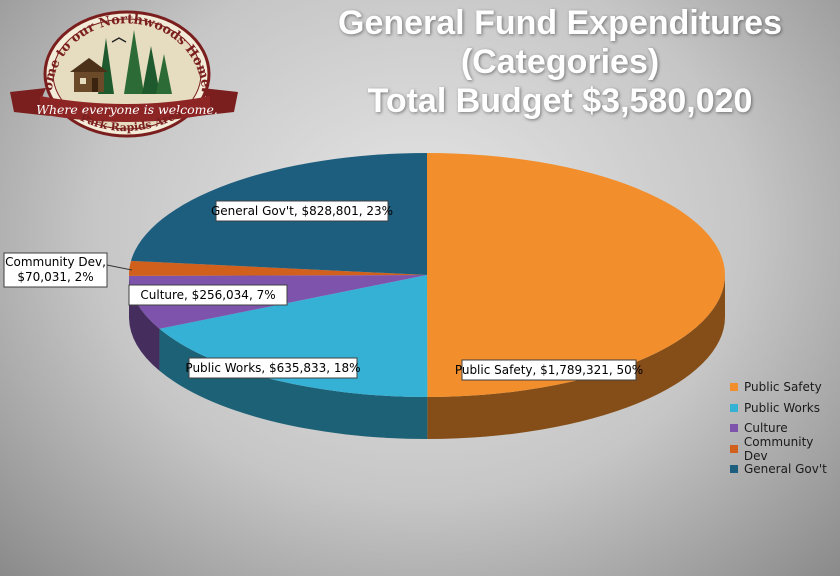  I want to click on legend-label-public-works: Public Works, so click(782, 407).